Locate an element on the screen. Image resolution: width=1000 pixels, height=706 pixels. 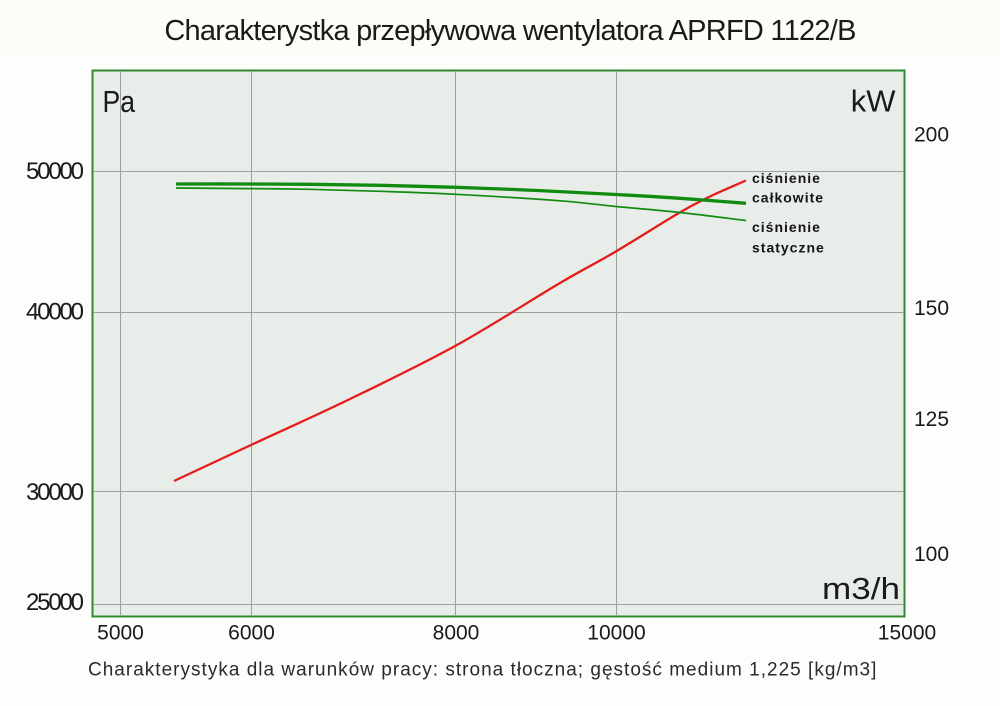
svg-text: 50000 is located at coordinates (55, 171).